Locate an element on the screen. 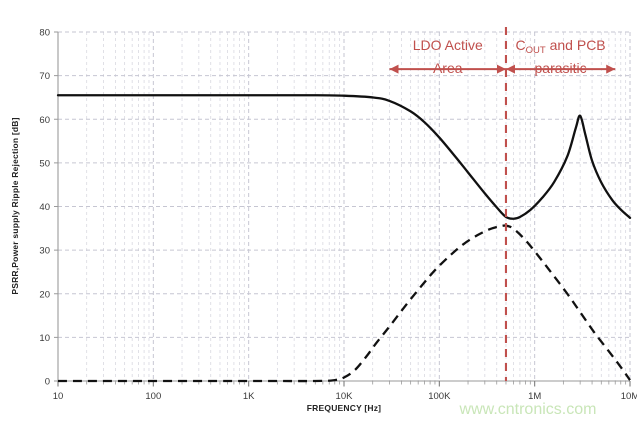 This screenshot has height=428, width=637. y-axis-ticks: 0 10 20 30 40 50 60 70 80 is located at coordinates (48, 208).